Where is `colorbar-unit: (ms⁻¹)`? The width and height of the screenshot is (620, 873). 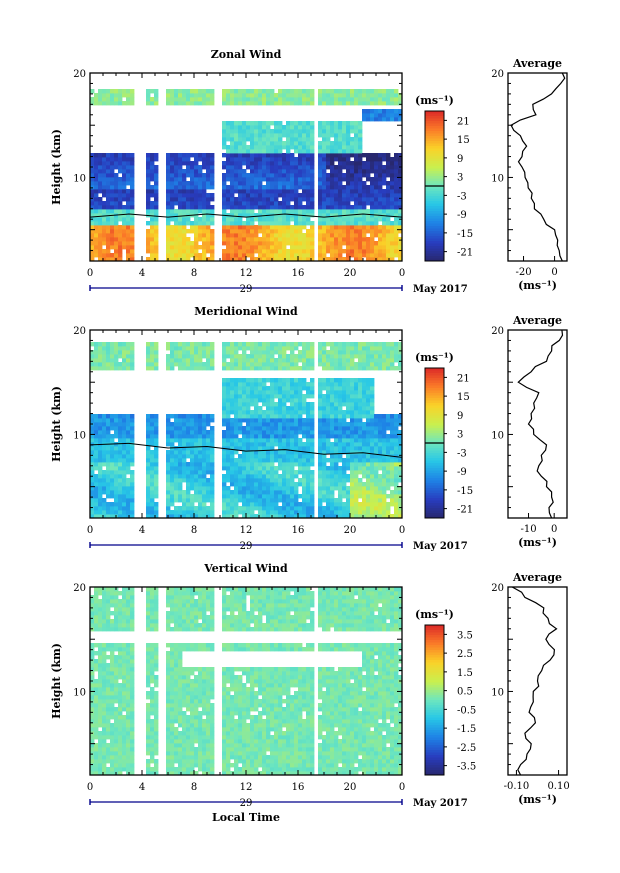 colorbar-unit: (ms⁻¹) is located at coordinates (434, 100).